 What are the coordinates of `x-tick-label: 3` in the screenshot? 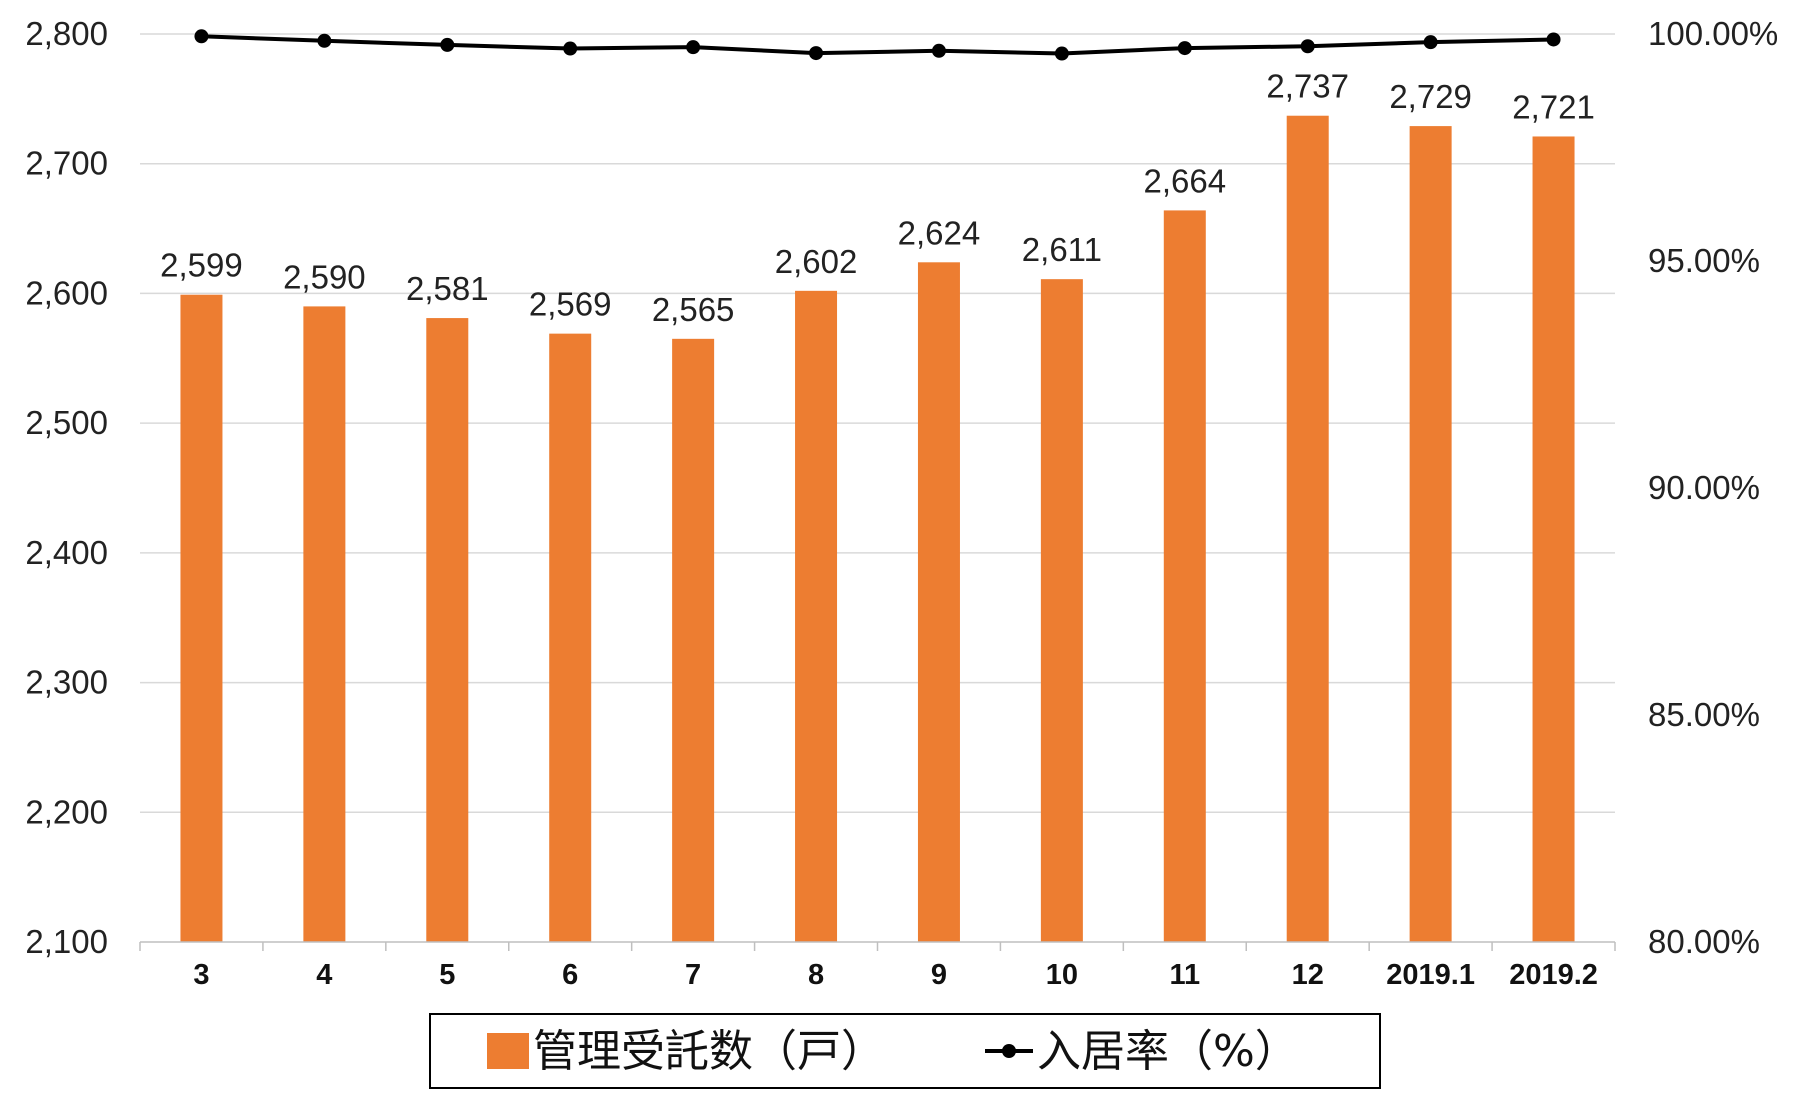 It's located at (201, 975).